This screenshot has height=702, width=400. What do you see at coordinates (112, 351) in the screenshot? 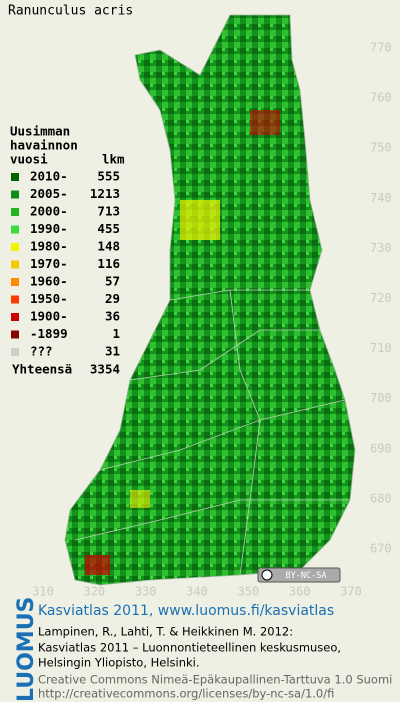
I see `legend-count: 31` at bounding box center [112, 351].